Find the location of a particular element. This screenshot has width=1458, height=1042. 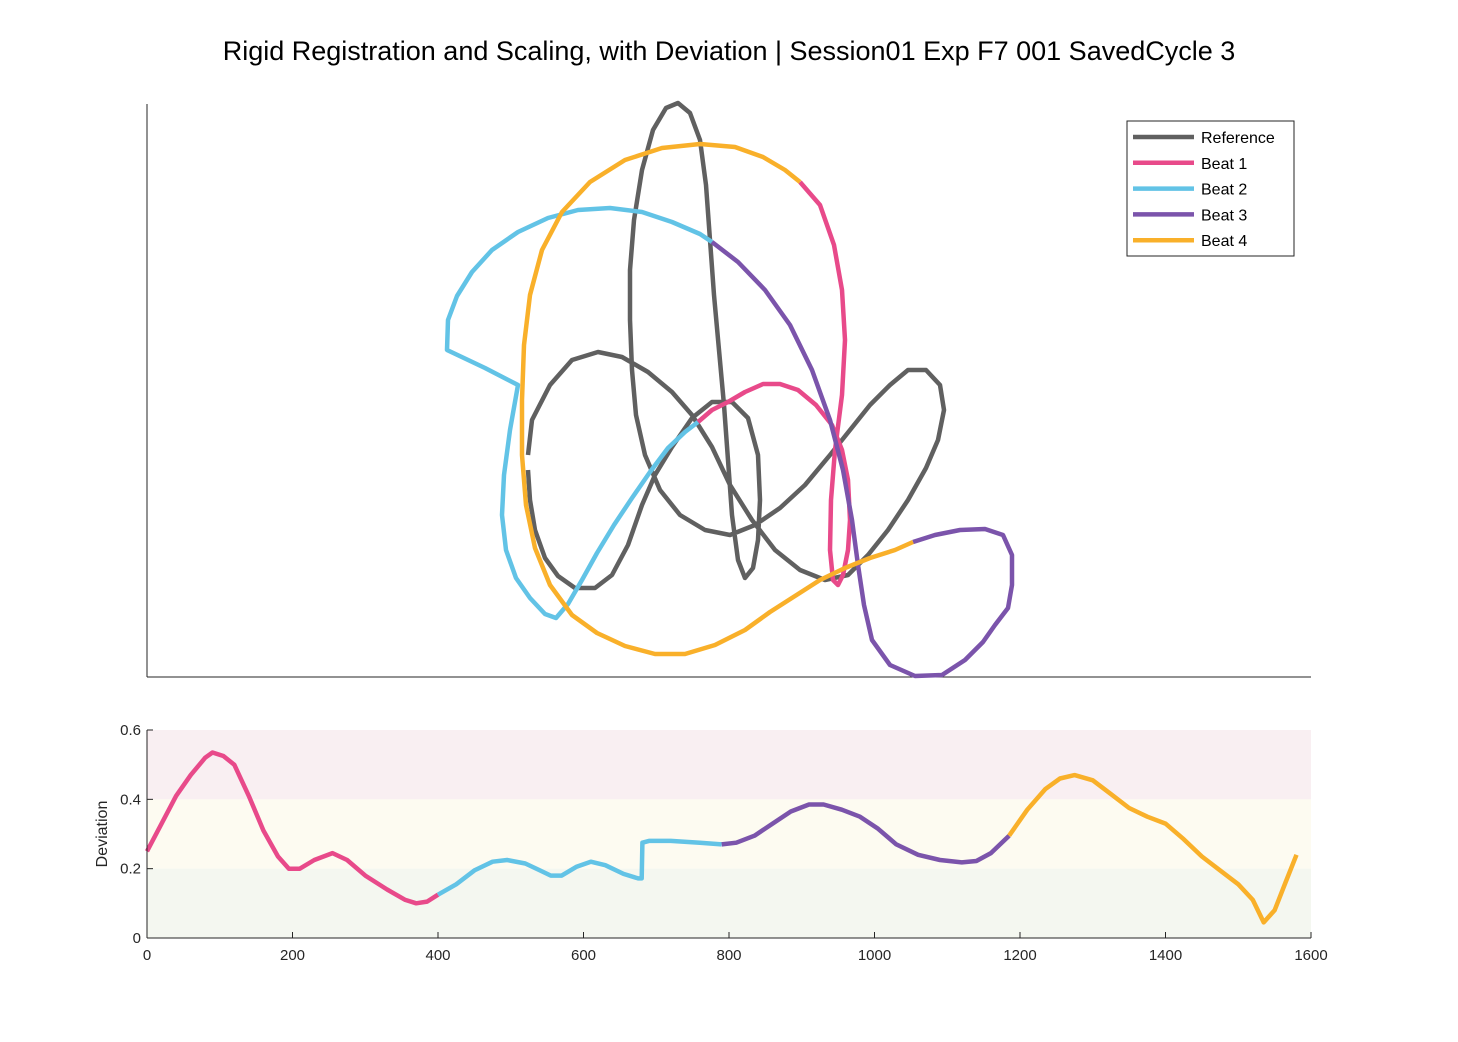

x-tick-label: 1000 is located at coordinates (874, 955).